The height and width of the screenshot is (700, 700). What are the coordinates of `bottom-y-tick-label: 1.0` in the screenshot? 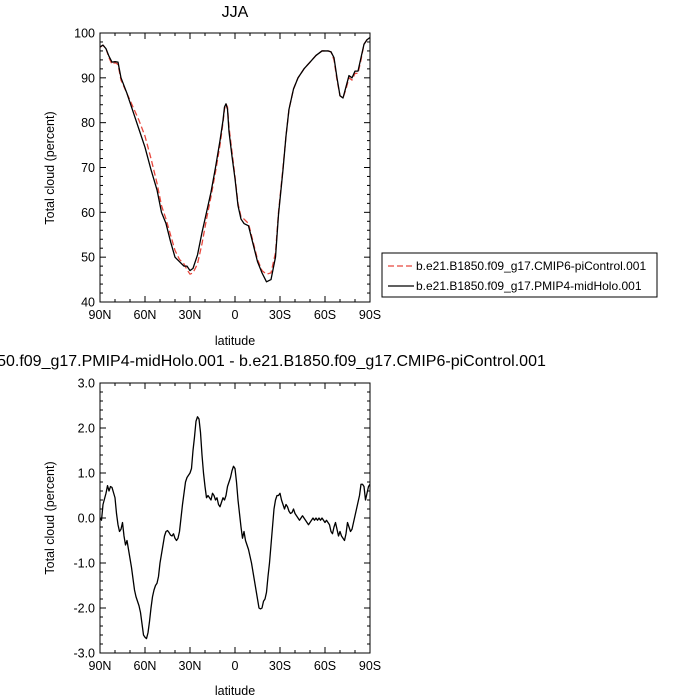 It's located at (86, 474).